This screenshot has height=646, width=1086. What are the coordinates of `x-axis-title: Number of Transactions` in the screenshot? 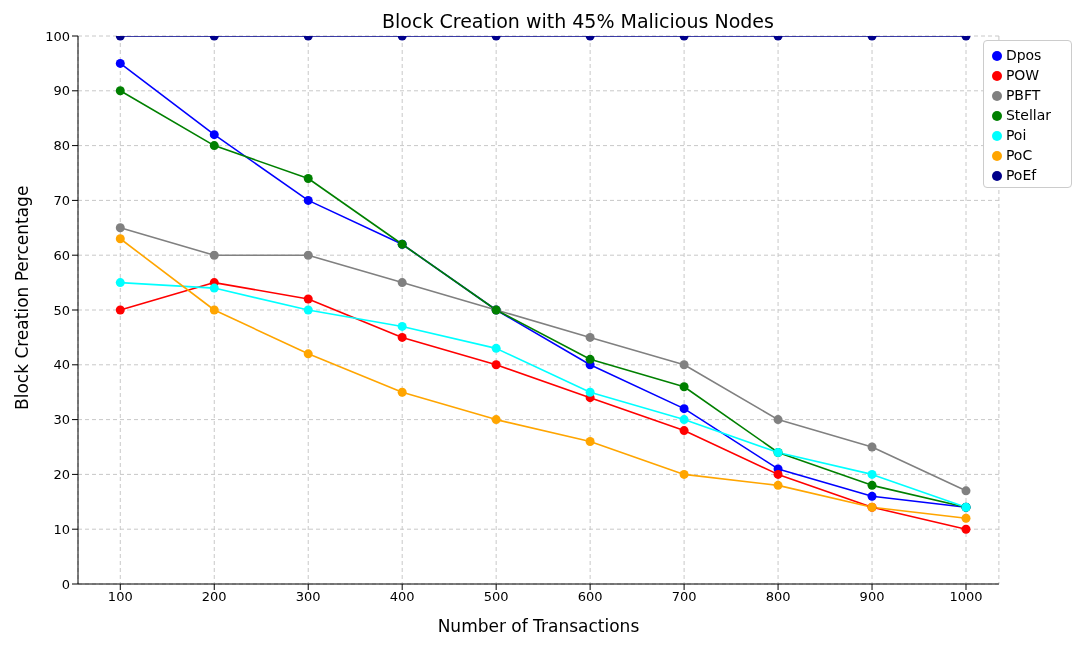 It's located at (538, 626).